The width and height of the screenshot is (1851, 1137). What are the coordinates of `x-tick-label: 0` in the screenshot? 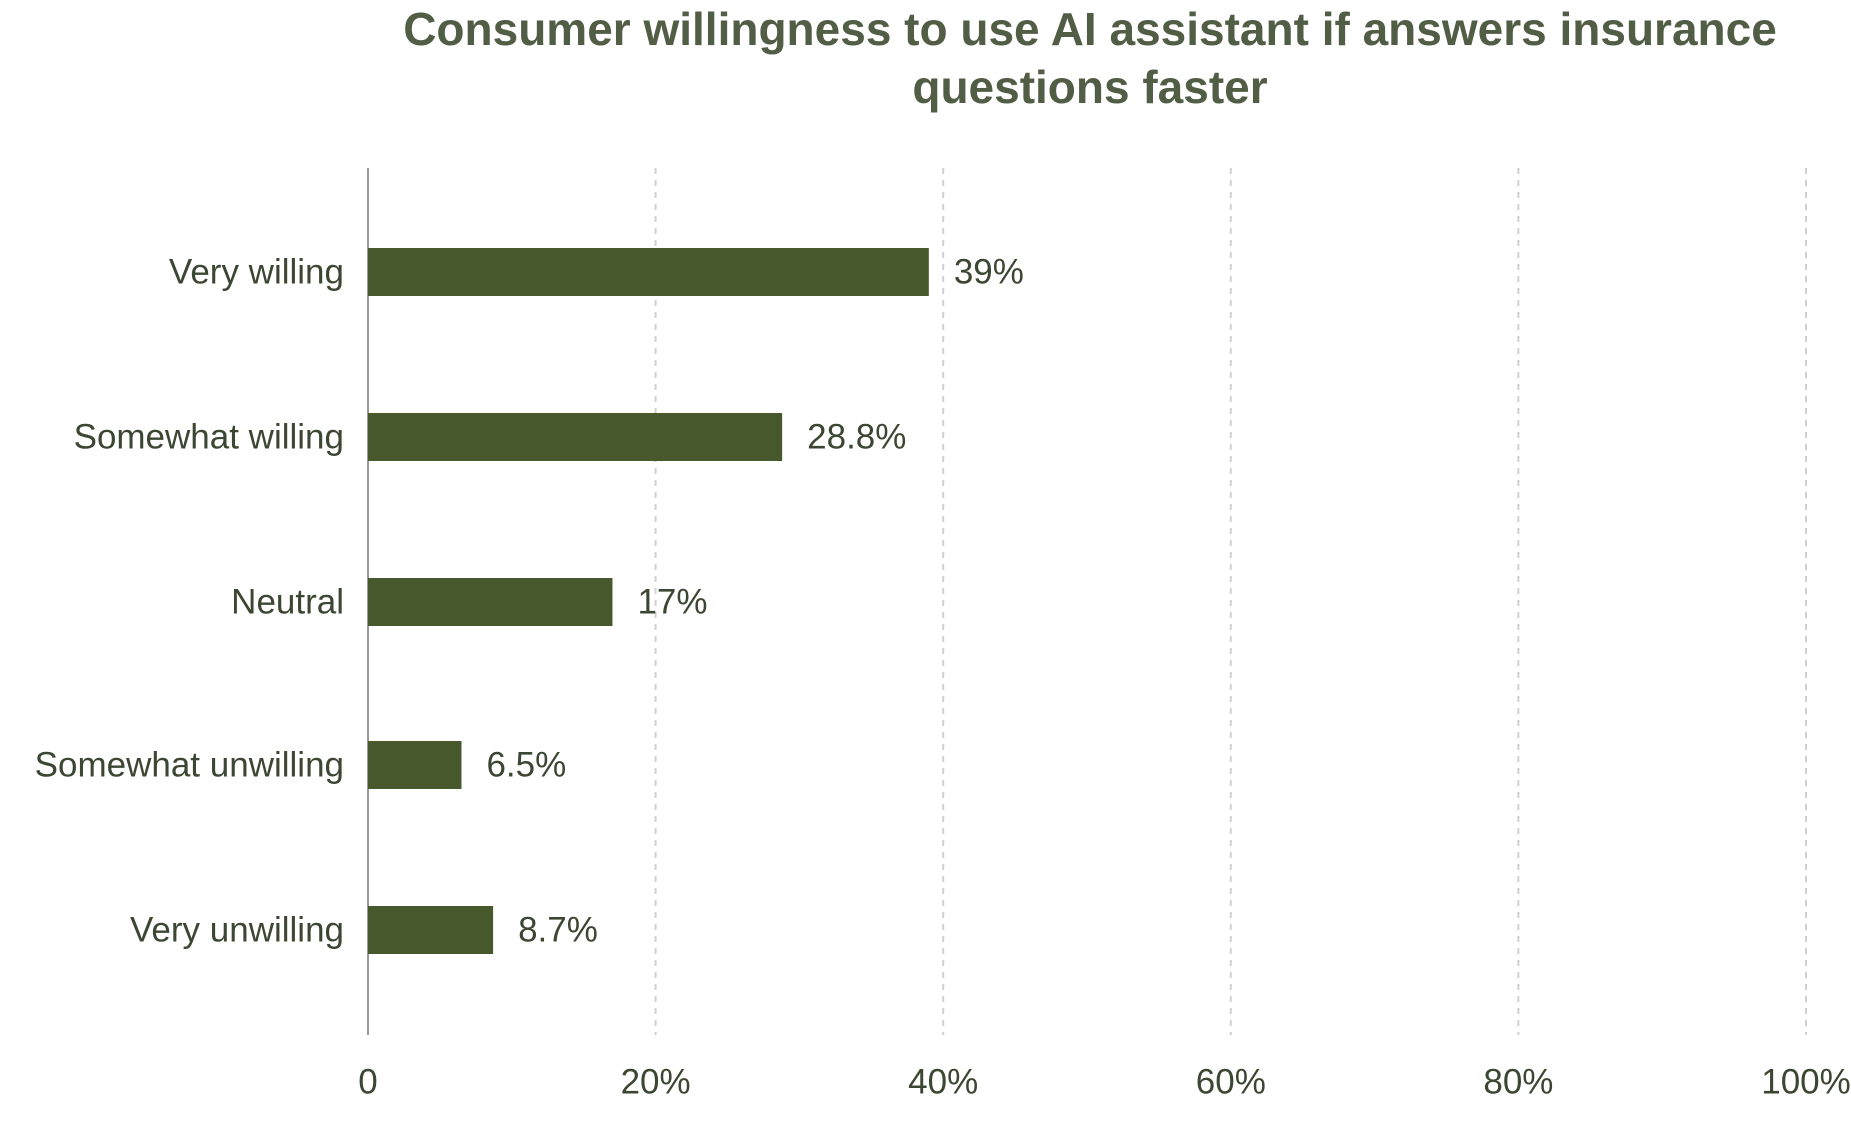 It's located at (367, 1082).